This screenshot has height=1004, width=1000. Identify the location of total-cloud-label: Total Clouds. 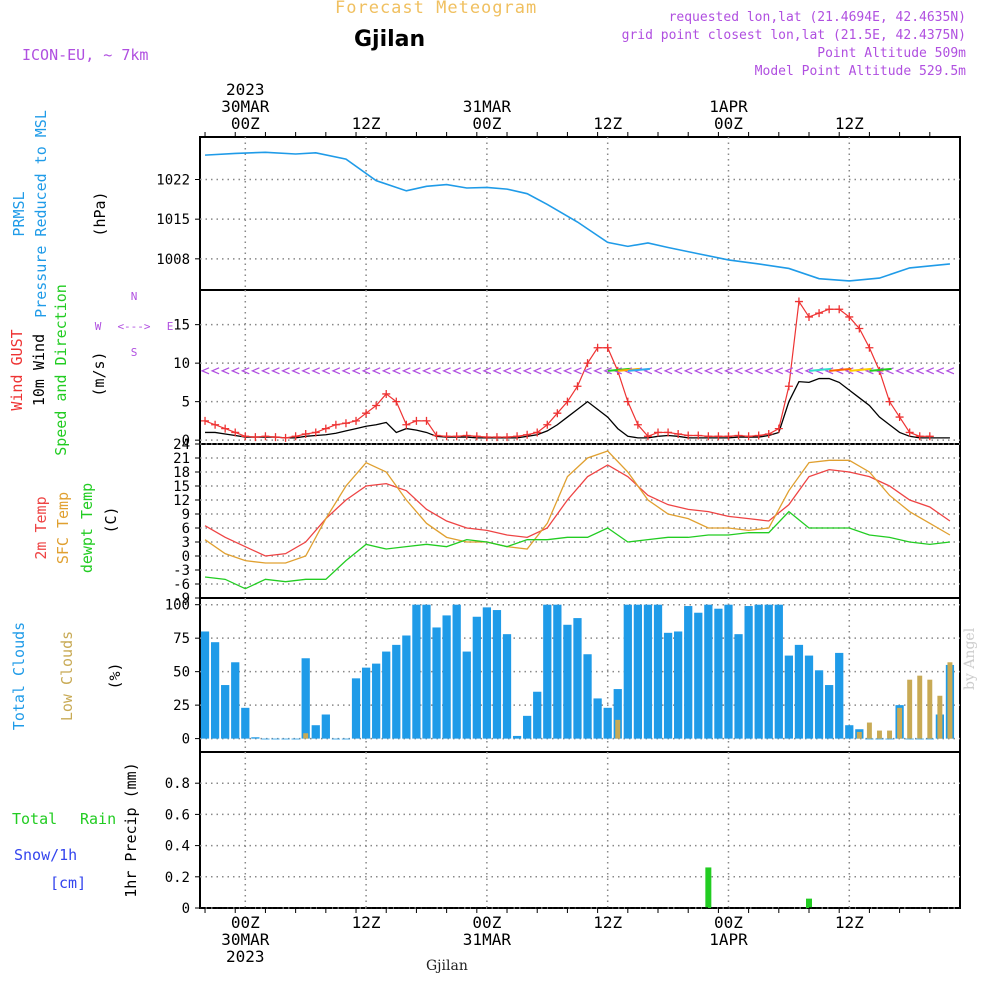
(19, 676).